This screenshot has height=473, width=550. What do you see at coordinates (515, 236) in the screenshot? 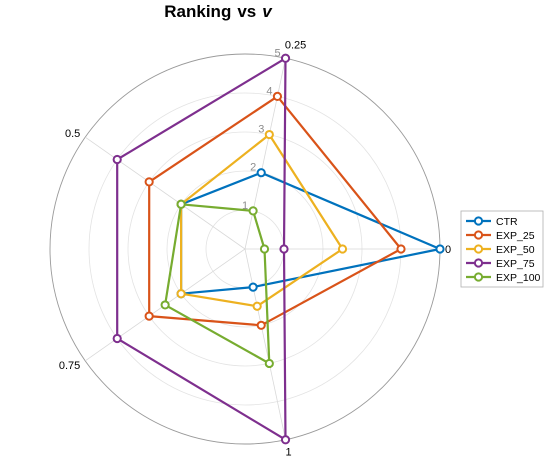
I see `legend-label: EXP_25` at bounding box center [515, 236].